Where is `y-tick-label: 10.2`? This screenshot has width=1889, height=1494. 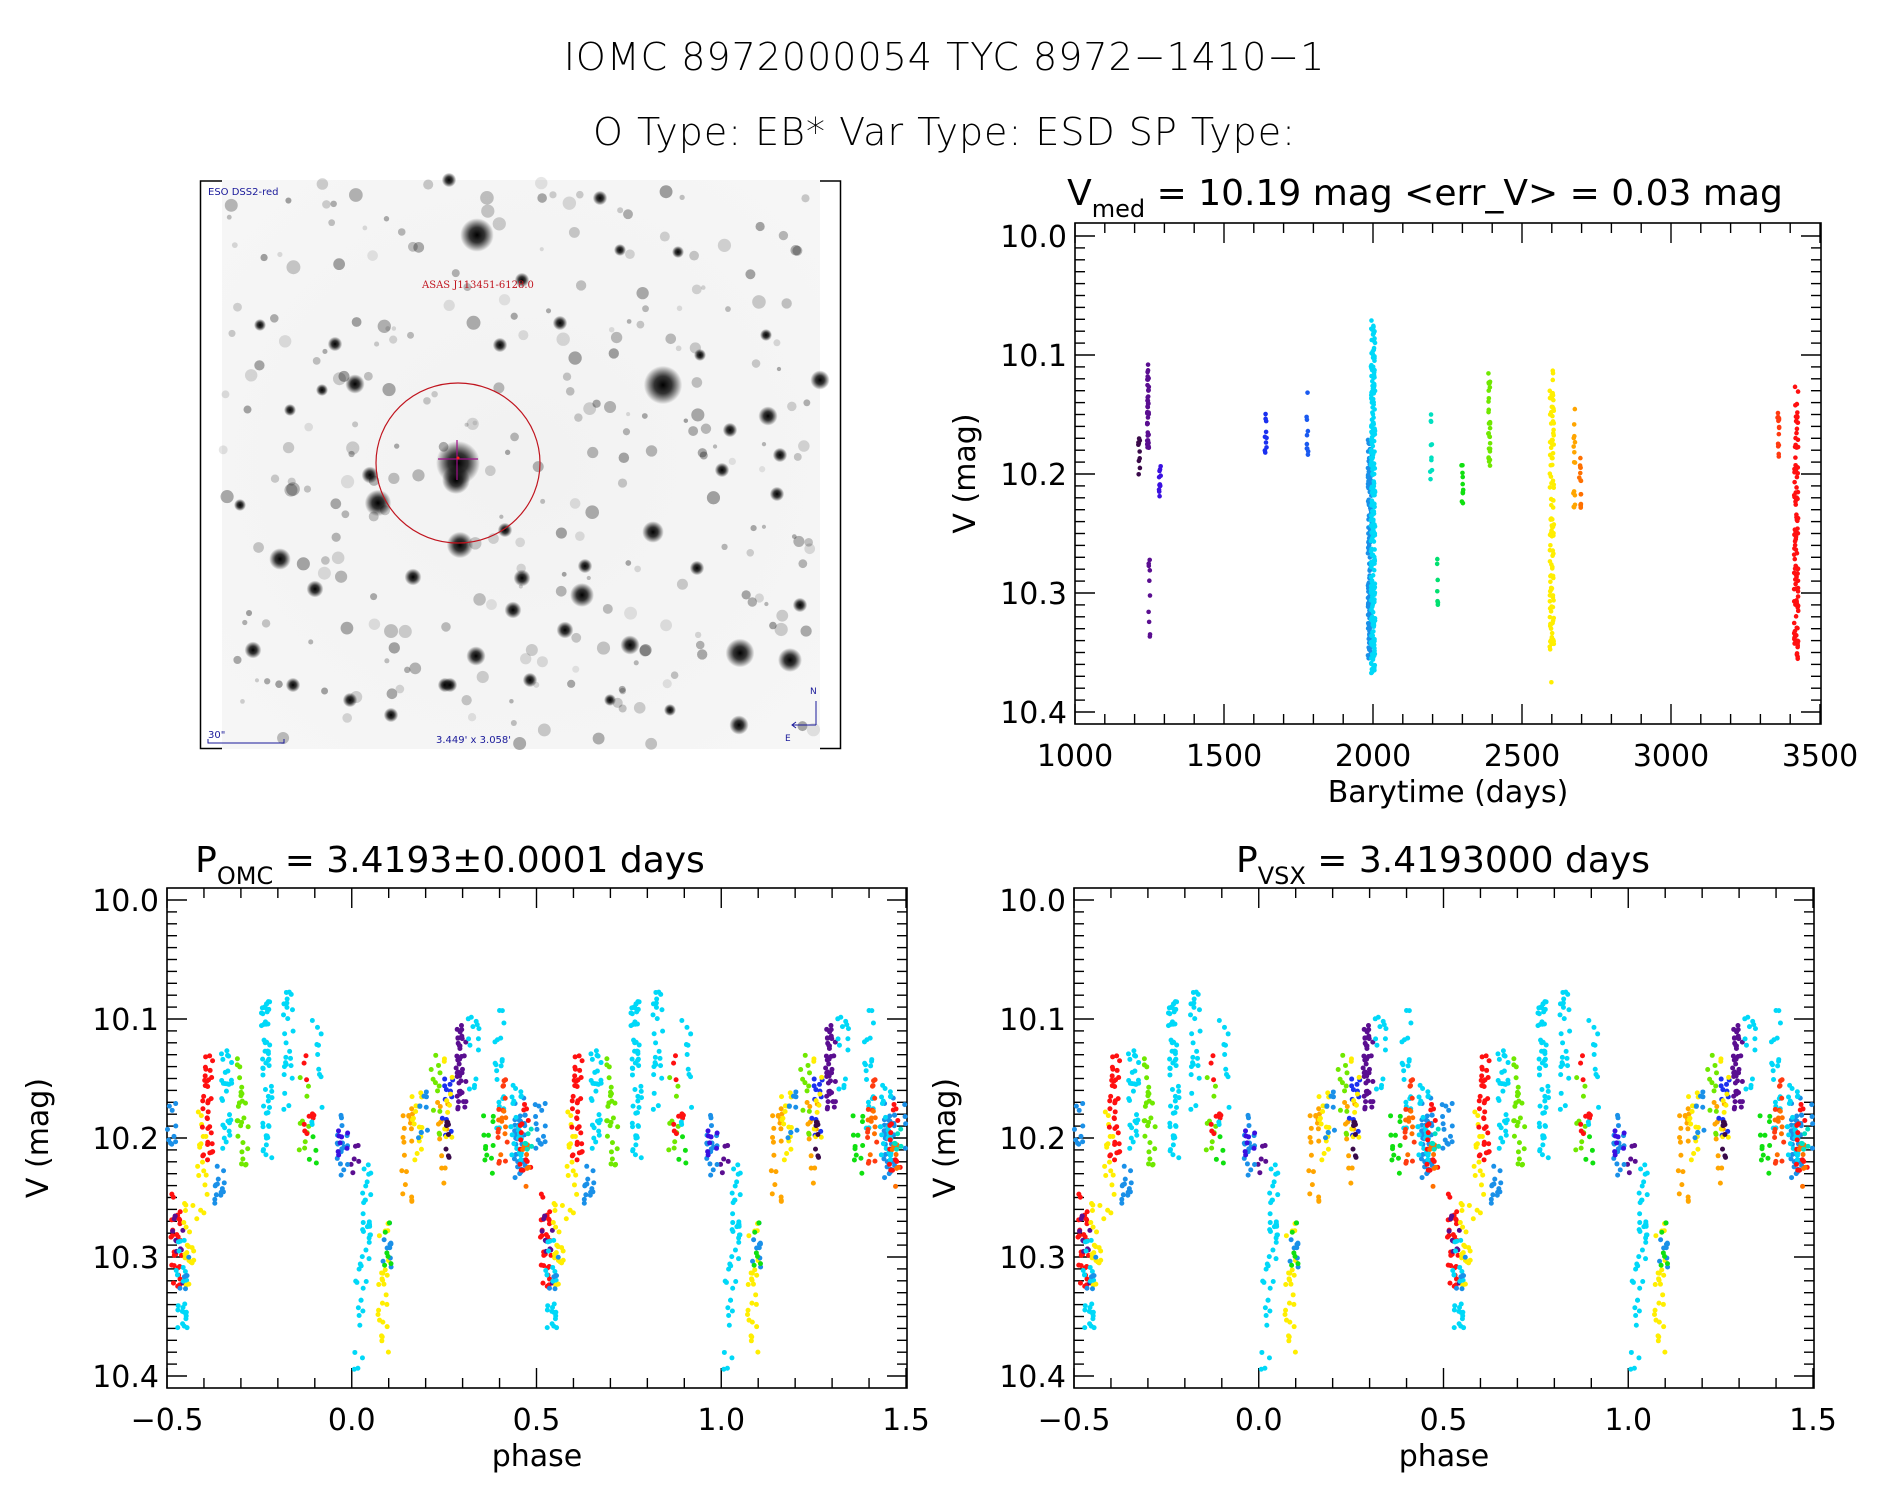
y-tick-label: 10.2 is located at coordinates (125, 1139).